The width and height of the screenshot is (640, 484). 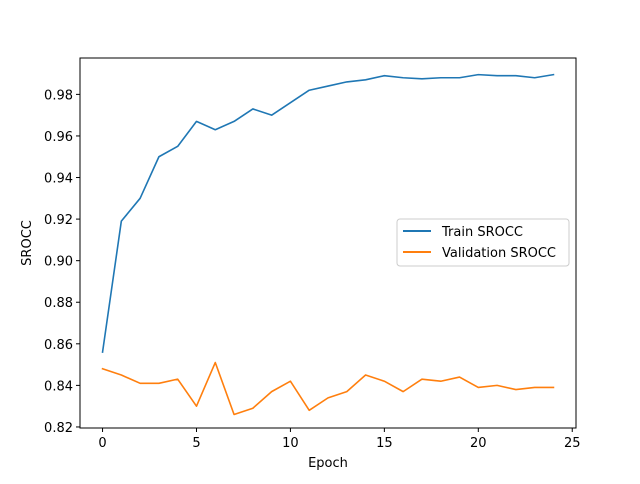 I want to click on y-tick-label: 0.98, so click(x=58, y=95).